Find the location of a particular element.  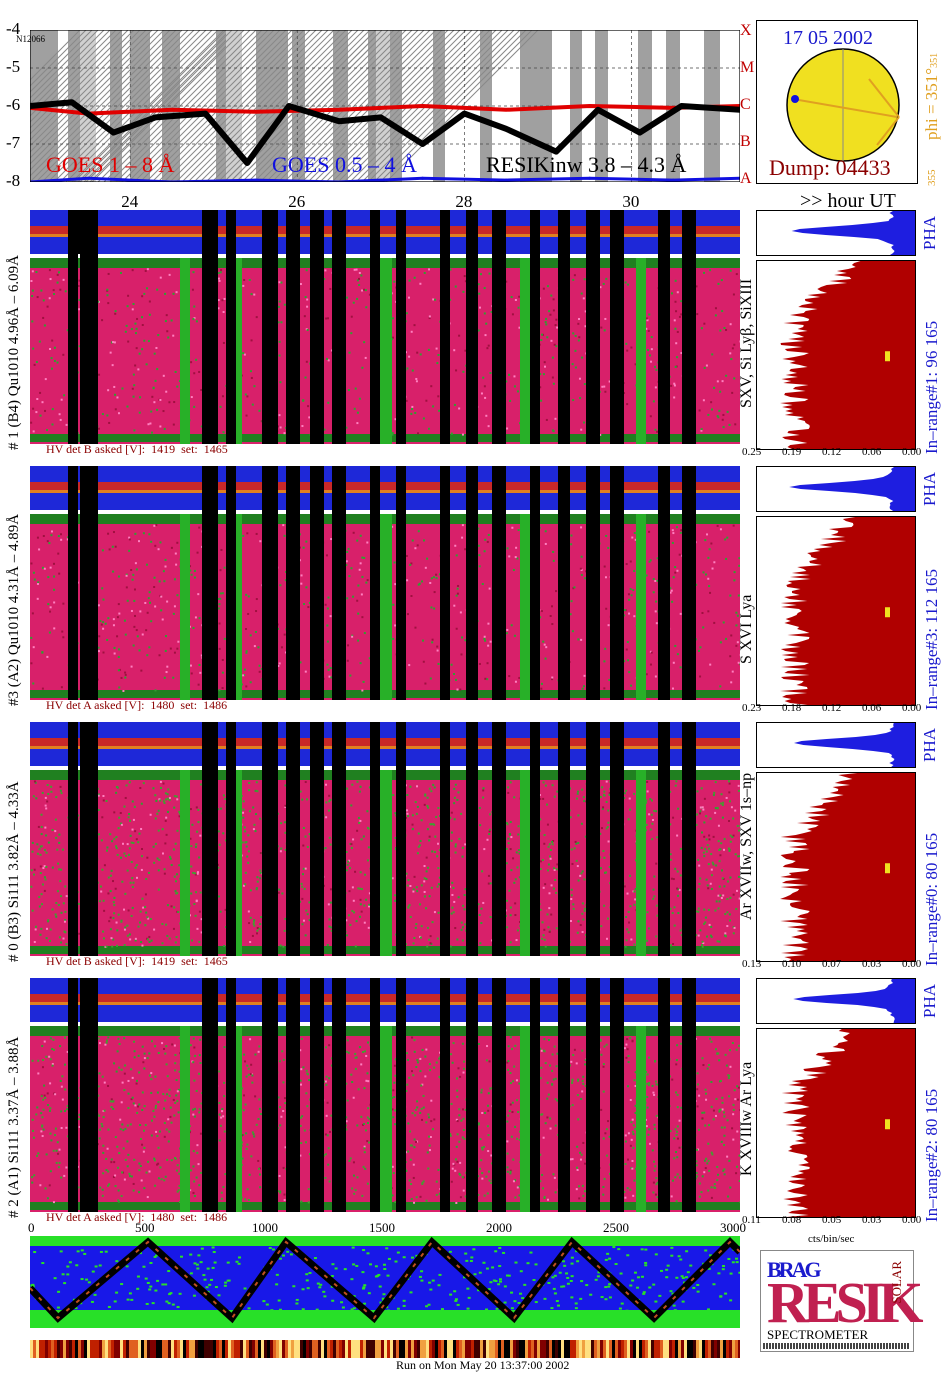

goes-corner-tag: N12066 is located at coordinates (30, 39).